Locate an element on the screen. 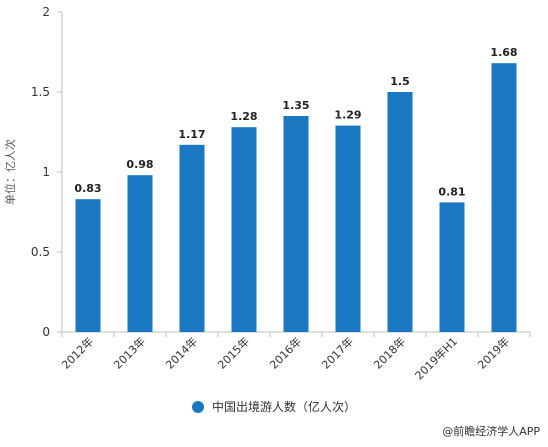  x-tick-label: 2012年 is located at coordinates (77, 352).